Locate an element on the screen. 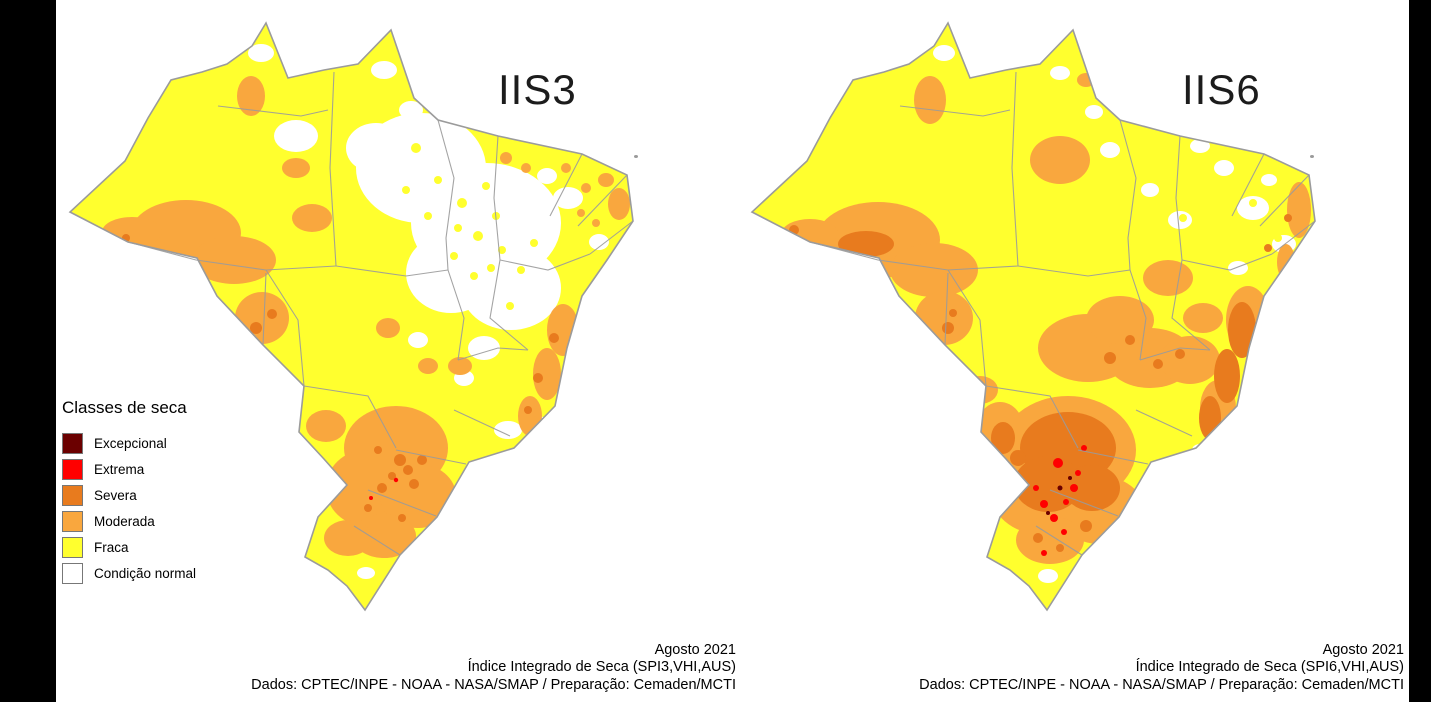  legend-item-excepcional: Excepcional is located at coordinates (129, 443).